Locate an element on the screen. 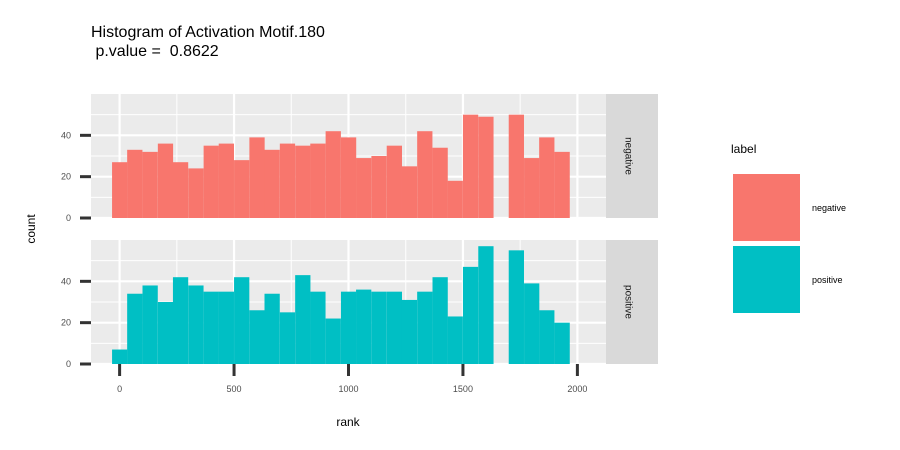  x-axis: 0 500 1000 1500 2000 is located at coordinates (352, 379).